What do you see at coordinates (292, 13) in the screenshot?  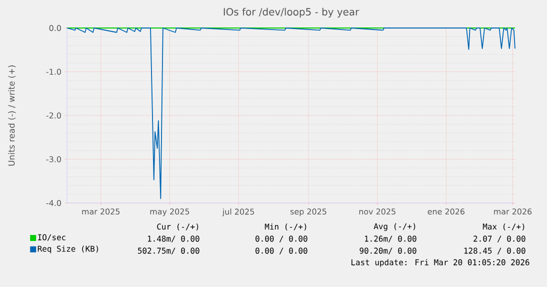 I see `chart-title: IOs for /dev/loop5 - by year` at bounding box center [292, 13].